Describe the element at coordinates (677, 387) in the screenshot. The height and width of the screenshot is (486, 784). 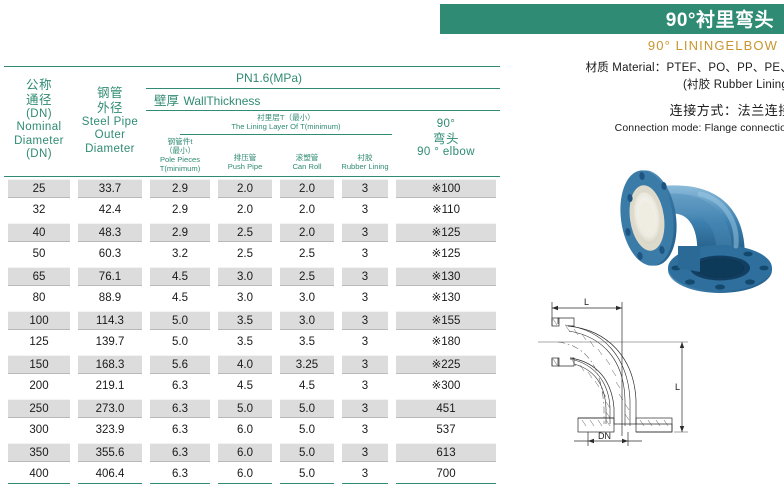
I see `drawing-label-l-right: L` at that location.